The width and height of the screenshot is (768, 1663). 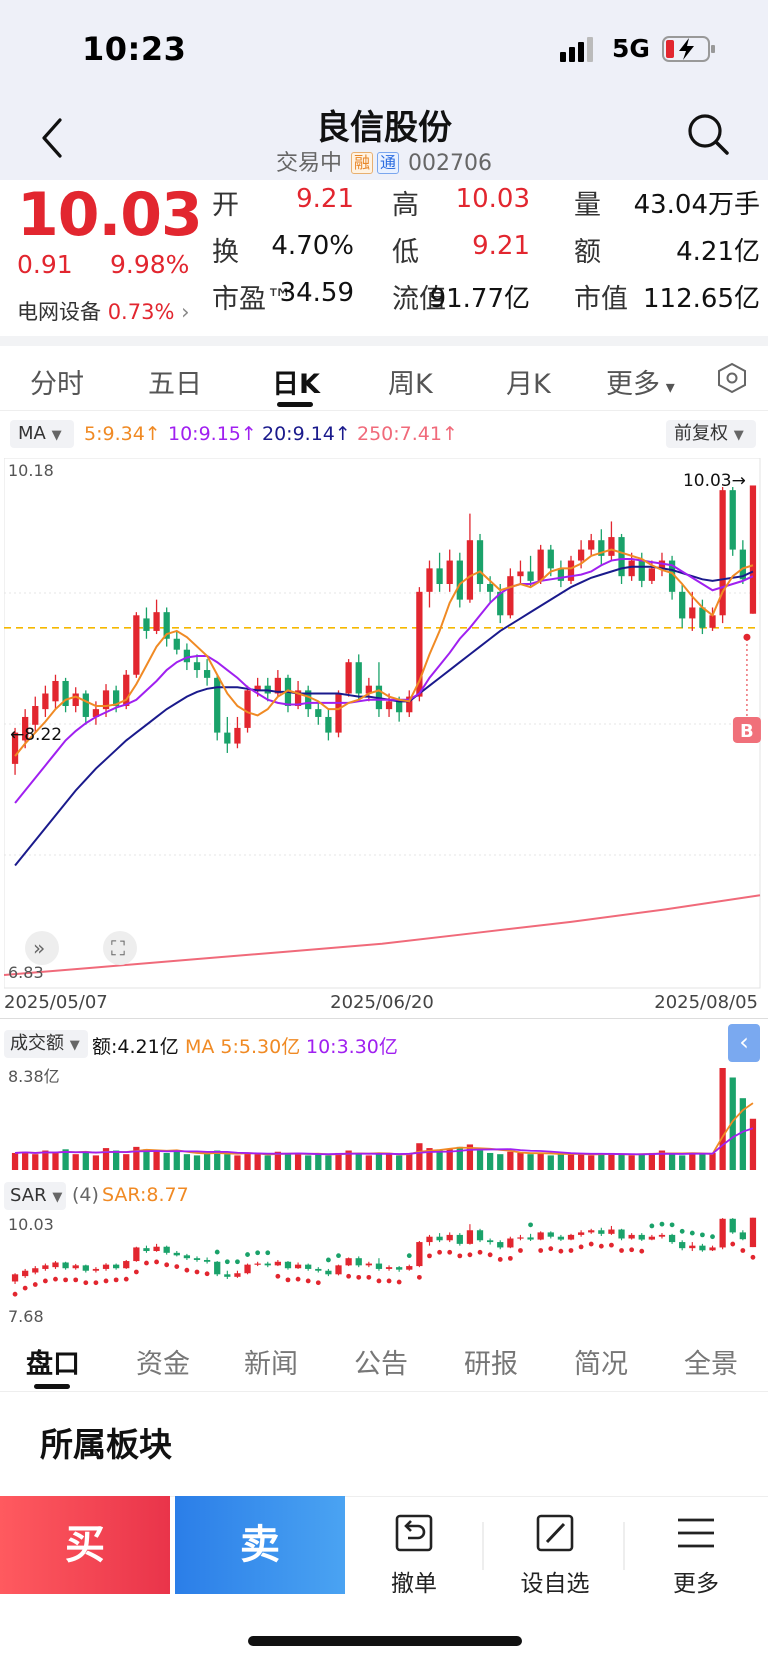 I want to click on forward-double-icon-bg, so click(x=42, y=948).